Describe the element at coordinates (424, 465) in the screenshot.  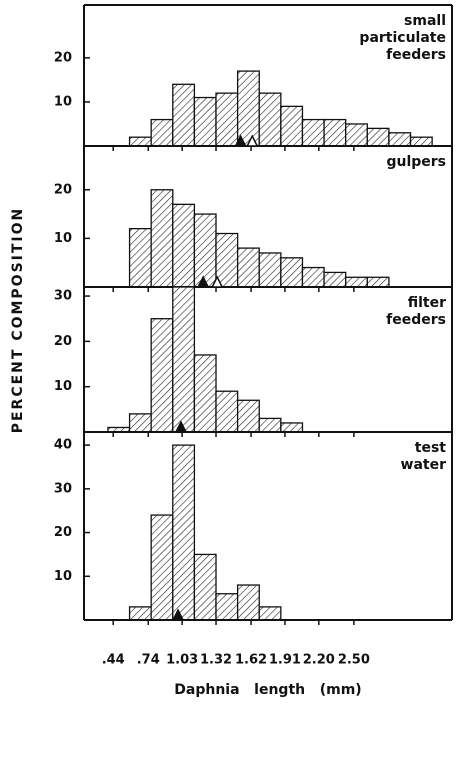
I see `panel-title: water` at that location.